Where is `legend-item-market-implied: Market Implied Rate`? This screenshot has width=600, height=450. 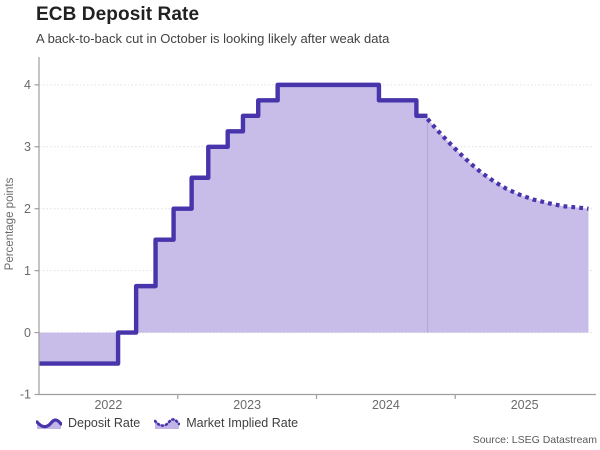
legend-item-market-implied: Market Implied Rate is located at coordinates (226, 423).